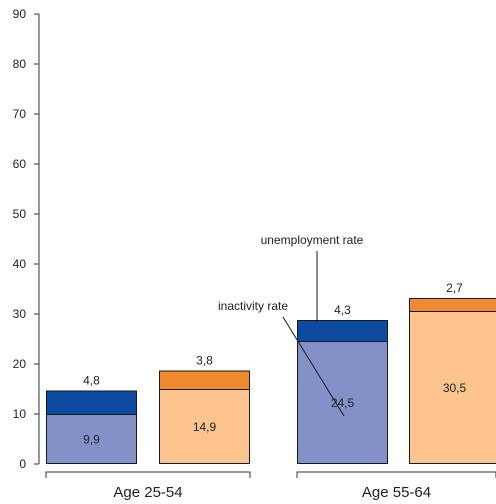 The image size is (496, 504). I want to click on y-tick-label: 0, so click(22, 464).